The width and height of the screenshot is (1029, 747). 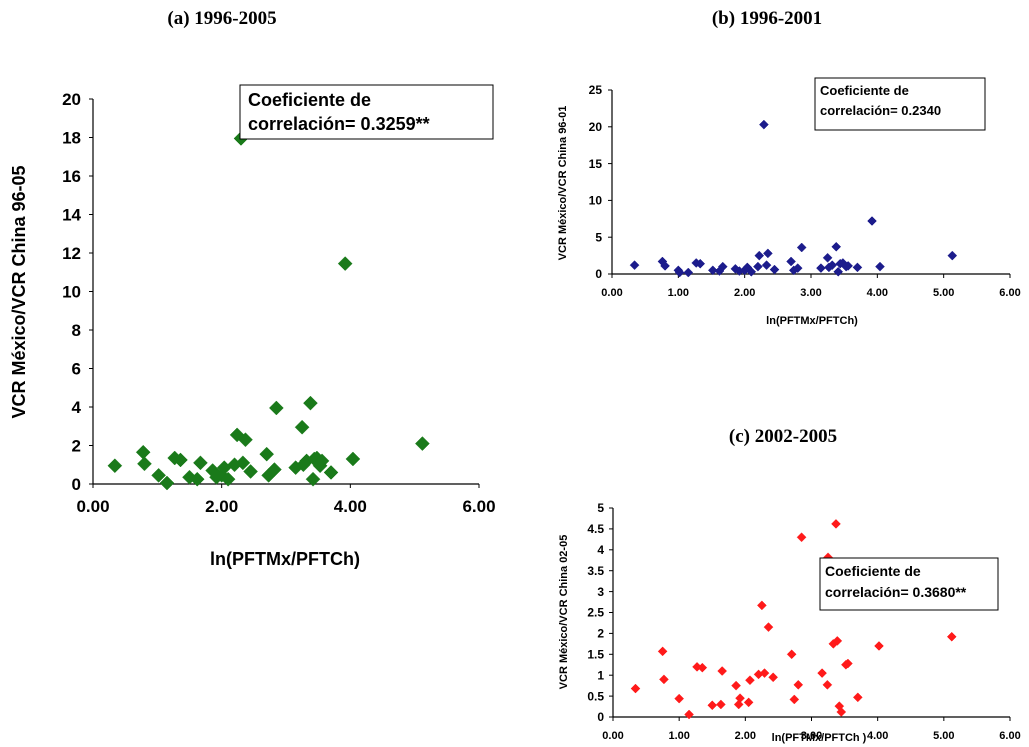 I want to click on y-axis-label: VCR México/VCR China 96-05, so click(x=19, y=291).